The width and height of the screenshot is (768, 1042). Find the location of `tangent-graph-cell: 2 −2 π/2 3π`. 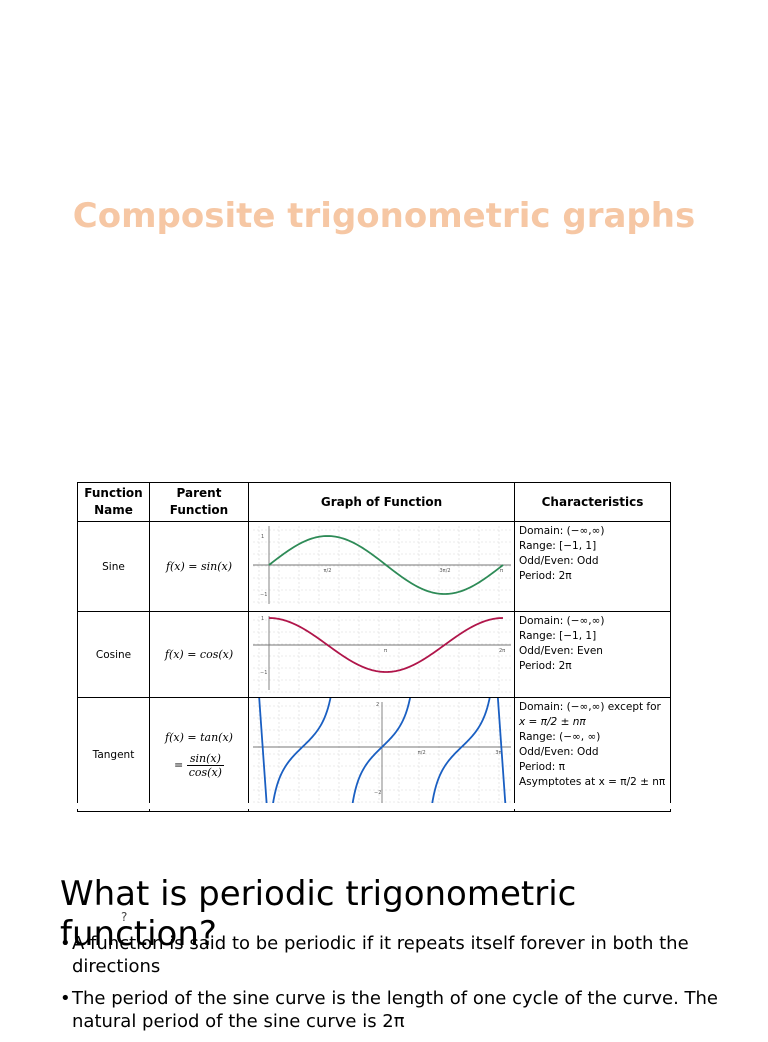

tangent-graph-cell: 2 −2 π/2 3π is located at coordinates (381, 747).